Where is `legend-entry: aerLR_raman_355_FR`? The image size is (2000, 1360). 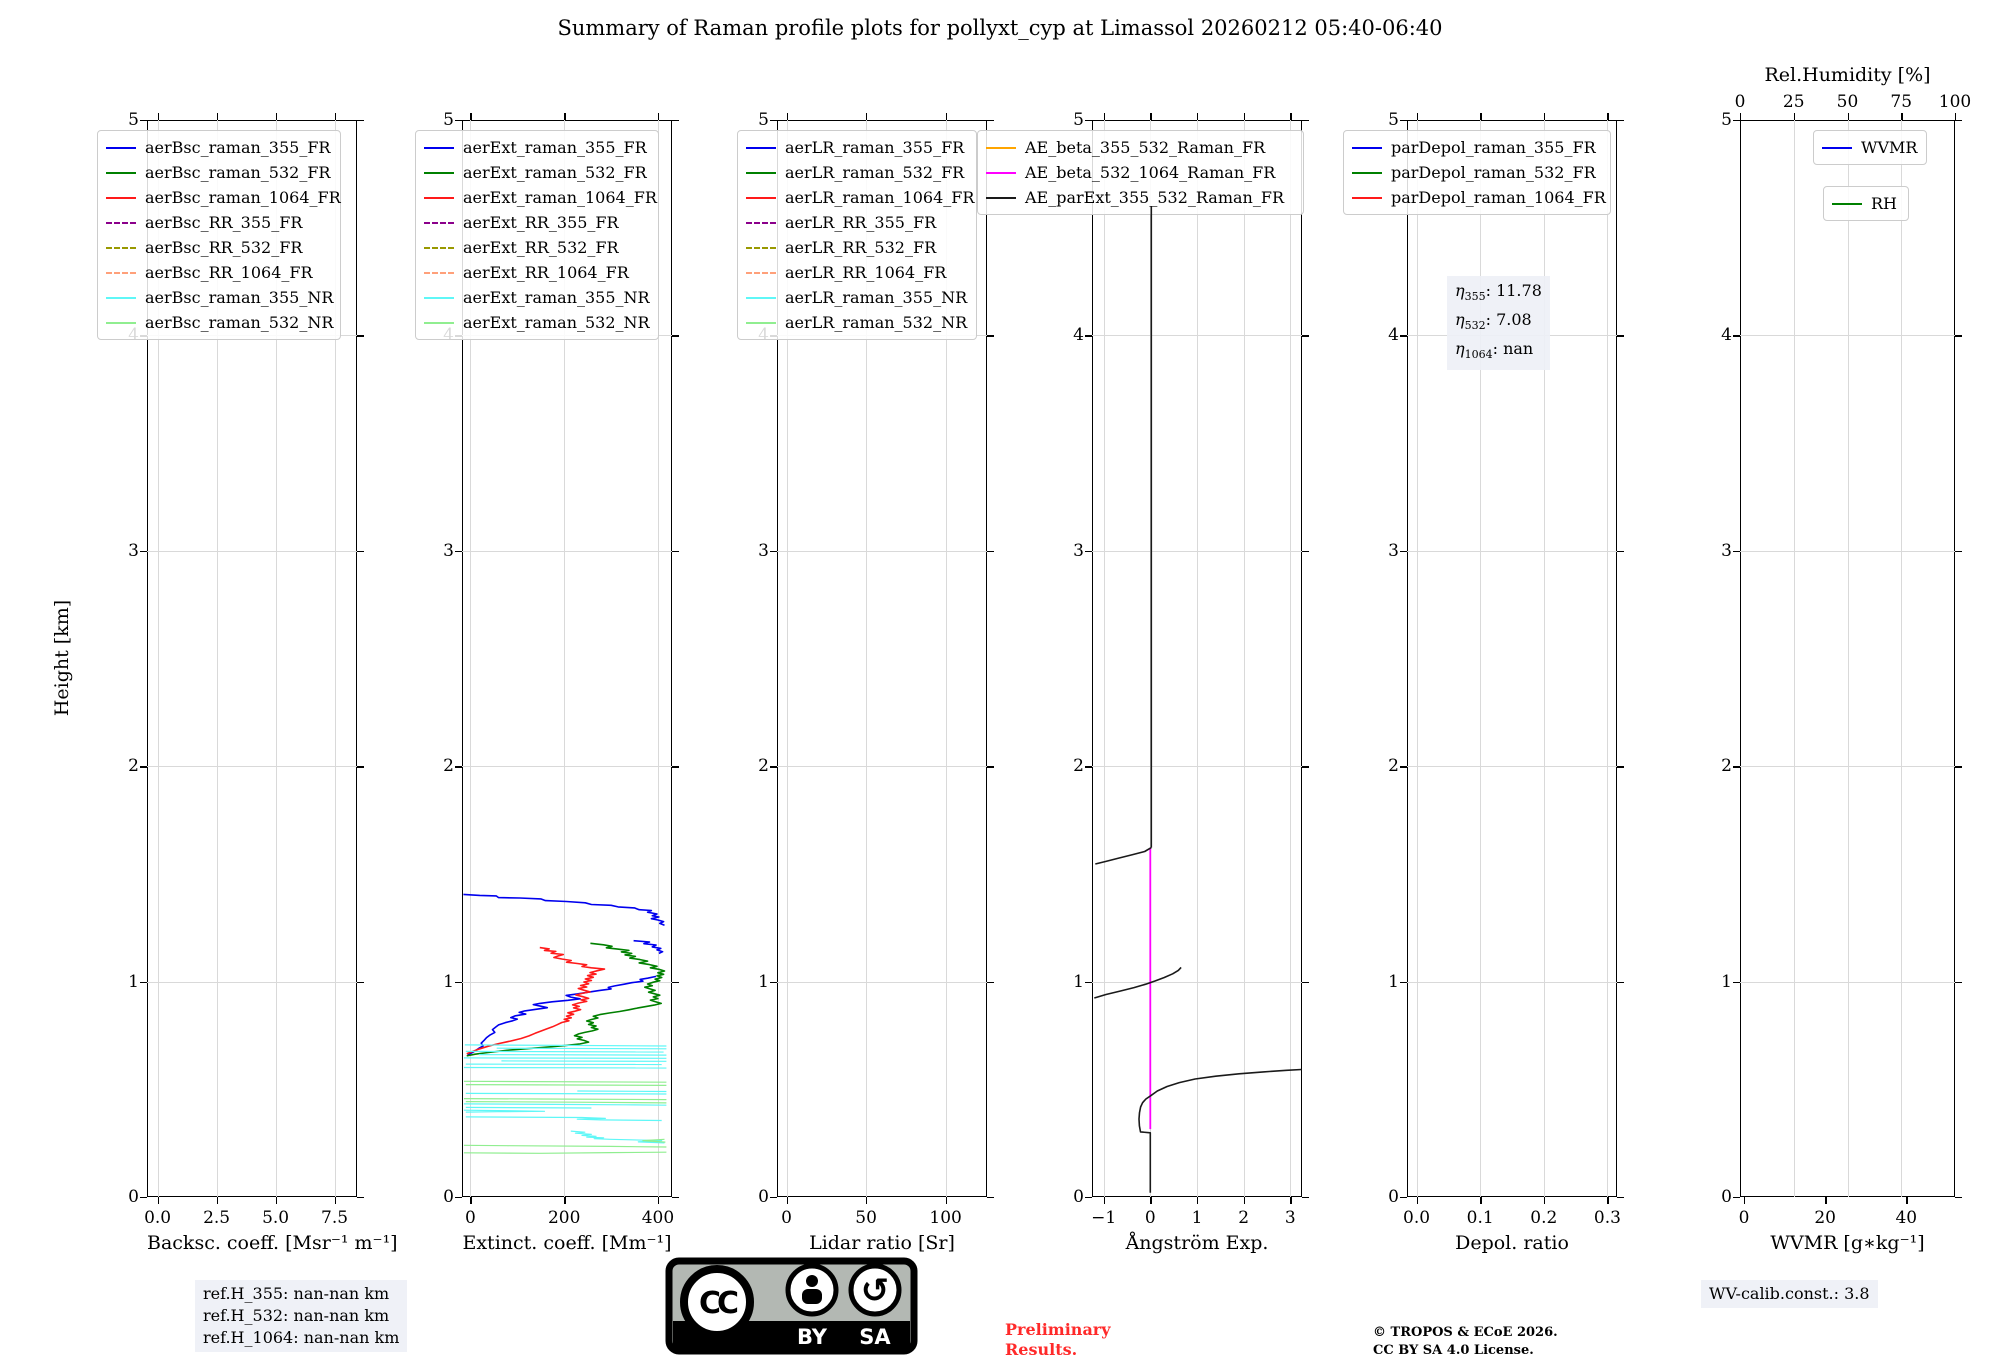
legend-entry: aerLR_raman_355_FR is located at coordinates (857, 147).